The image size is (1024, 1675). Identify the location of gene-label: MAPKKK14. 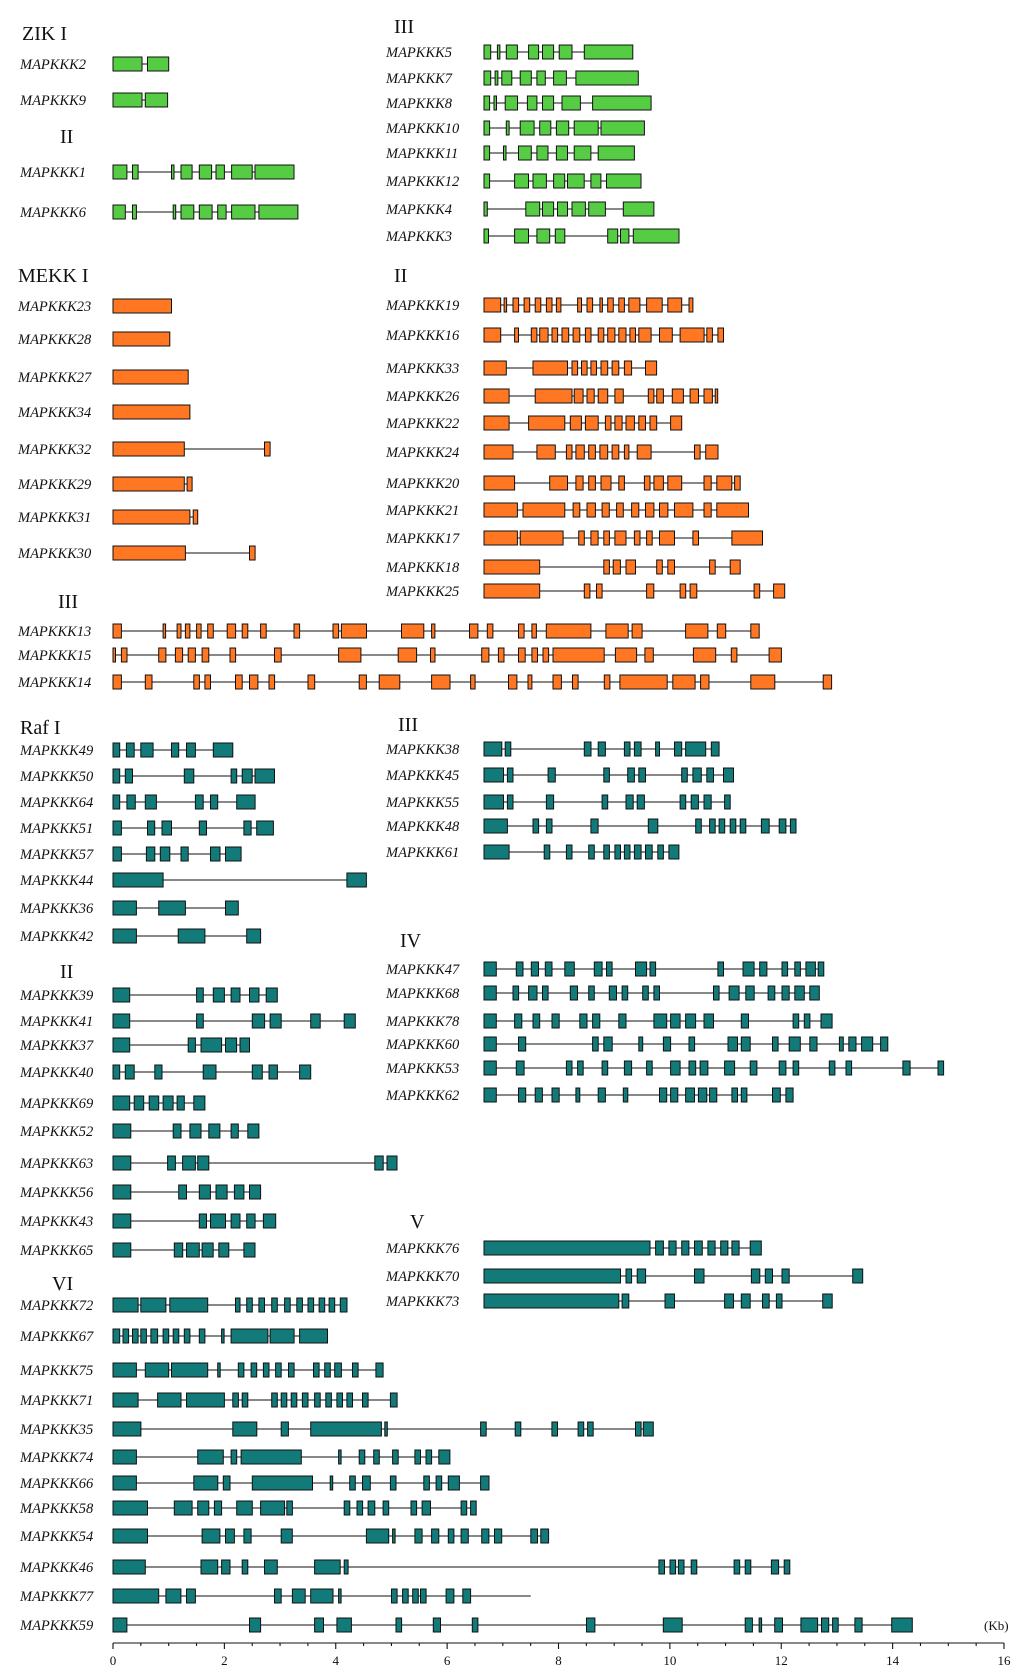
(54, 683).